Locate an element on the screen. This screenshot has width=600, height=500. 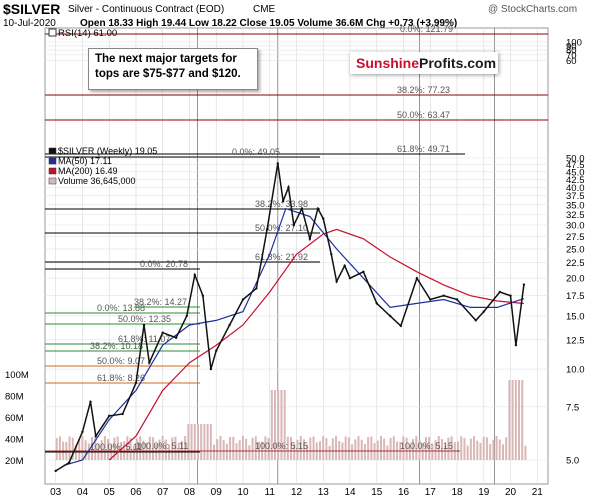
x-tick-label: 09 is located at coordinates (217, 492).